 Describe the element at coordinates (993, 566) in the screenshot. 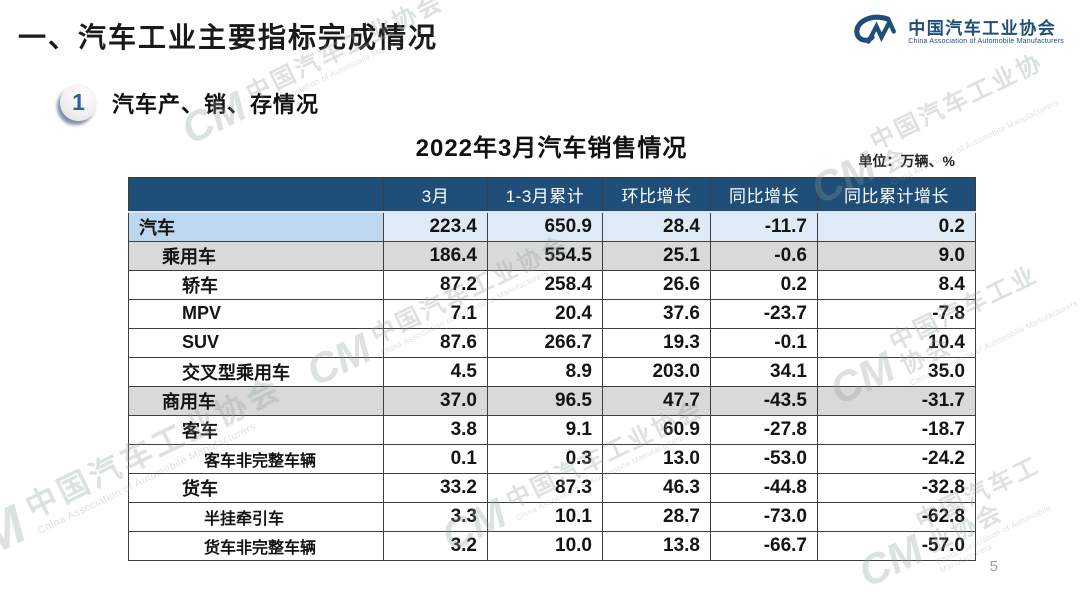

I see `page-number: 5` at that location.